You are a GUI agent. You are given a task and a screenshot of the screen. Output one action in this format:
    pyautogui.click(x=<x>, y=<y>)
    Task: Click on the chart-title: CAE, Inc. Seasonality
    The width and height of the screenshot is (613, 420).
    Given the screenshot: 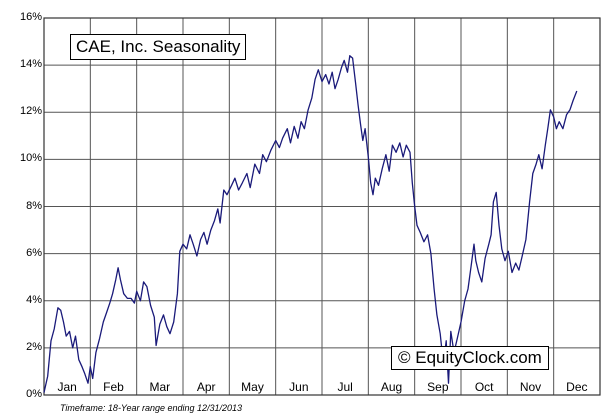 What is the action you would take?
    pyautogui.click(x=158, y=47)
    